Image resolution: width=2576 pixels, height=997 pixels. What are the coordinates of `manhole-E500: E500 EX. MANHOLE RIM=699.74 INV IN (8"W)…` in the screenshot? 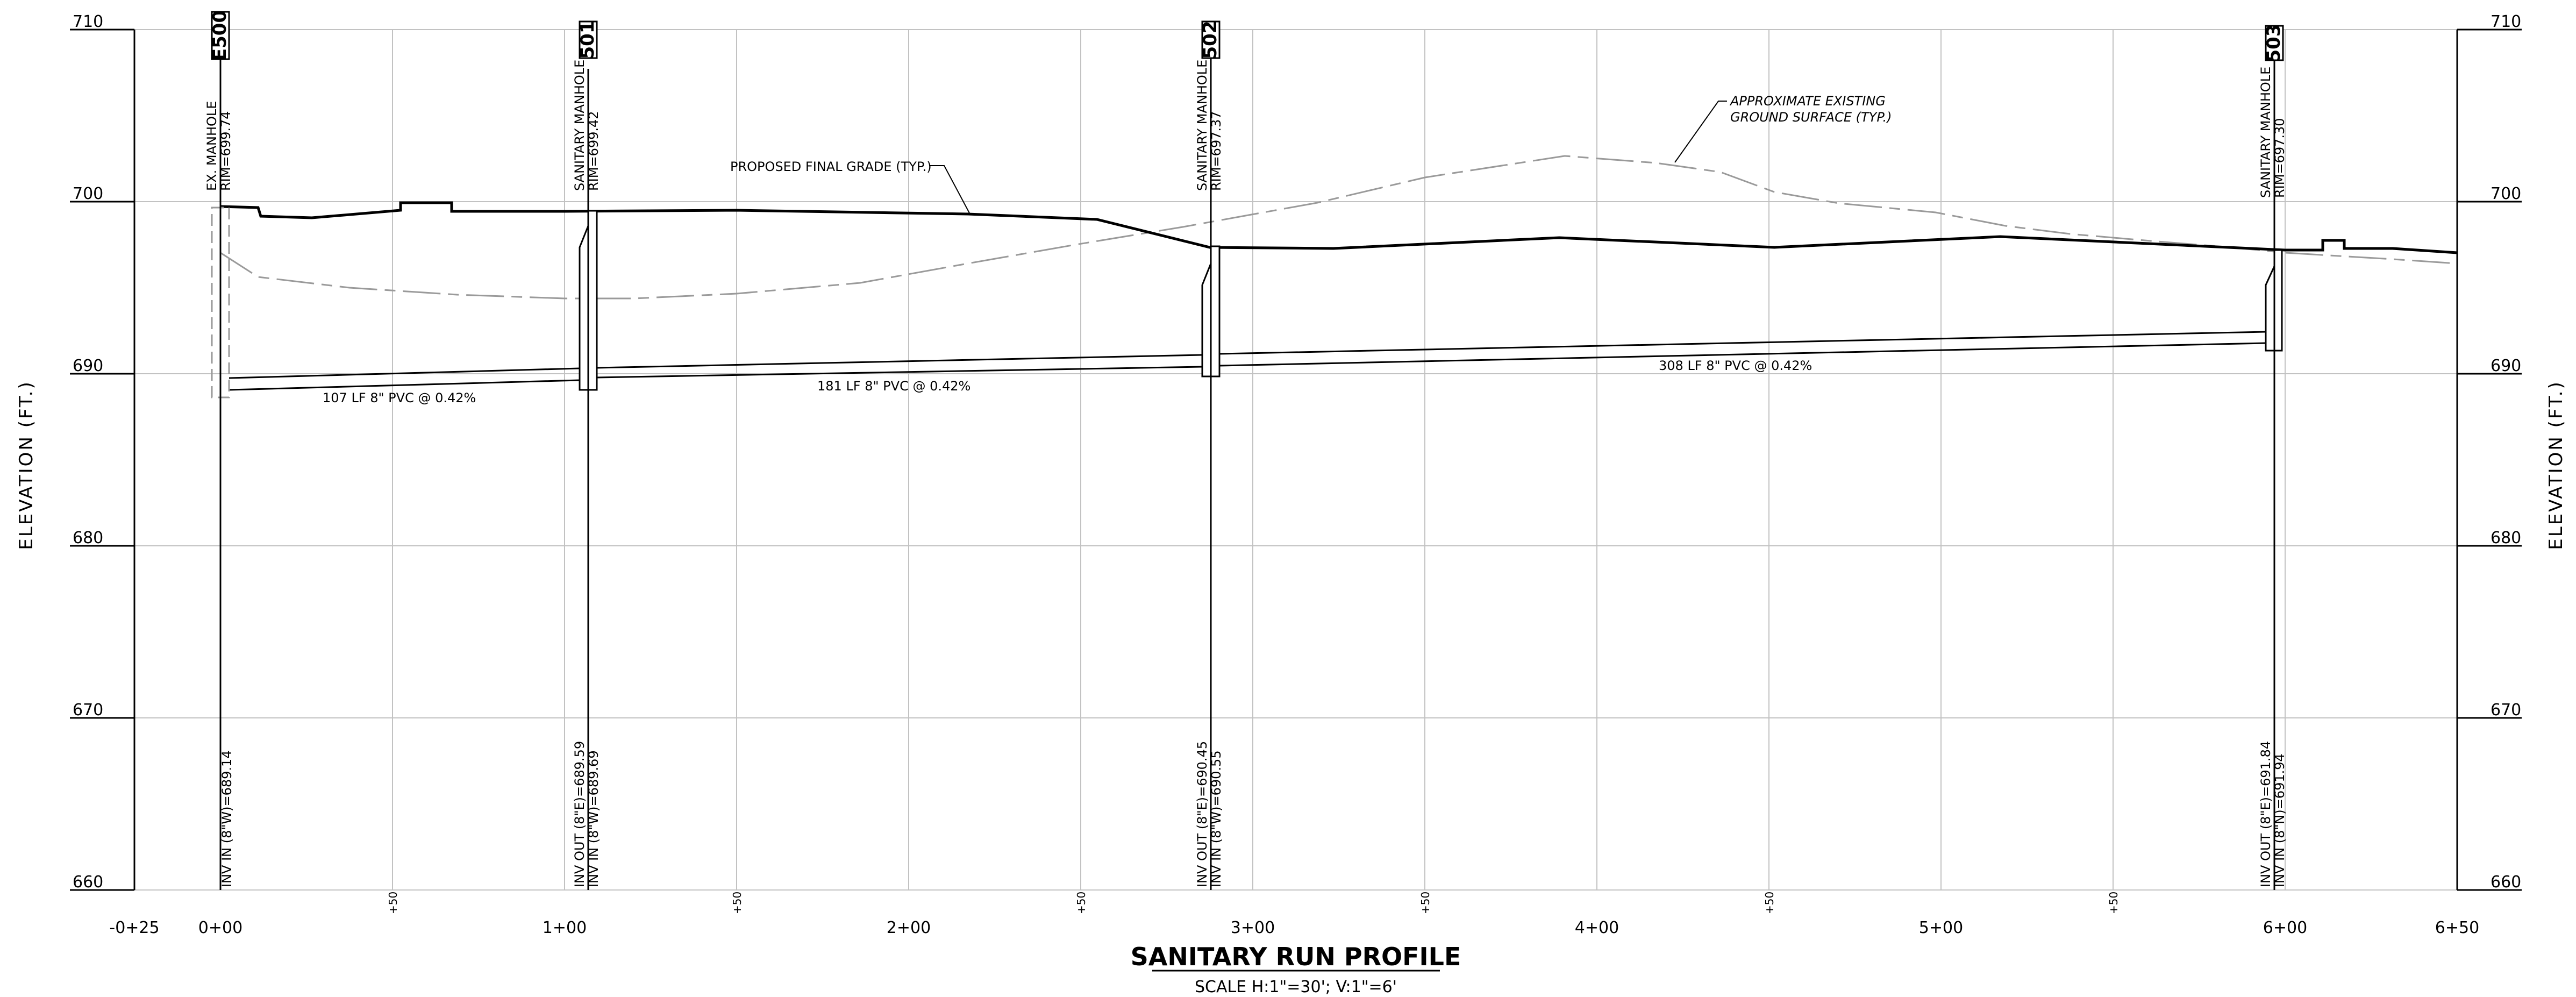 It's located at (219, 450).